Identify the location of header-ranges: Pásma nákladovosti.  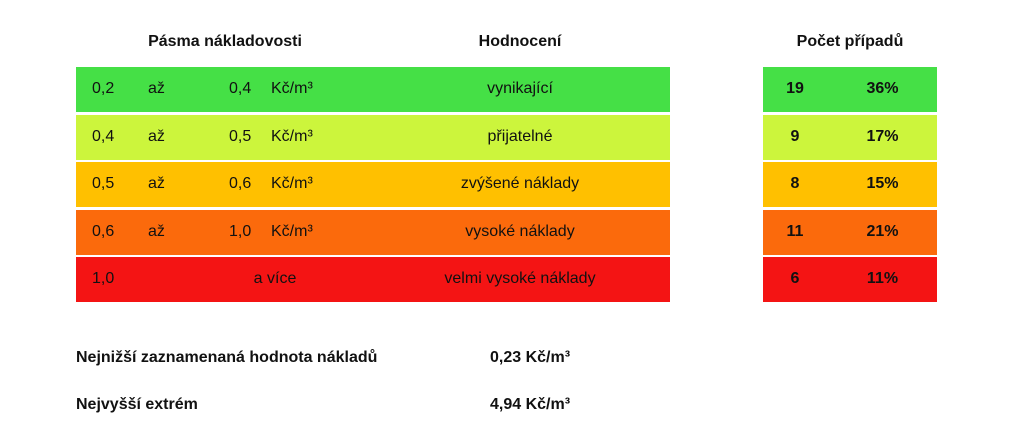
(225, 41).